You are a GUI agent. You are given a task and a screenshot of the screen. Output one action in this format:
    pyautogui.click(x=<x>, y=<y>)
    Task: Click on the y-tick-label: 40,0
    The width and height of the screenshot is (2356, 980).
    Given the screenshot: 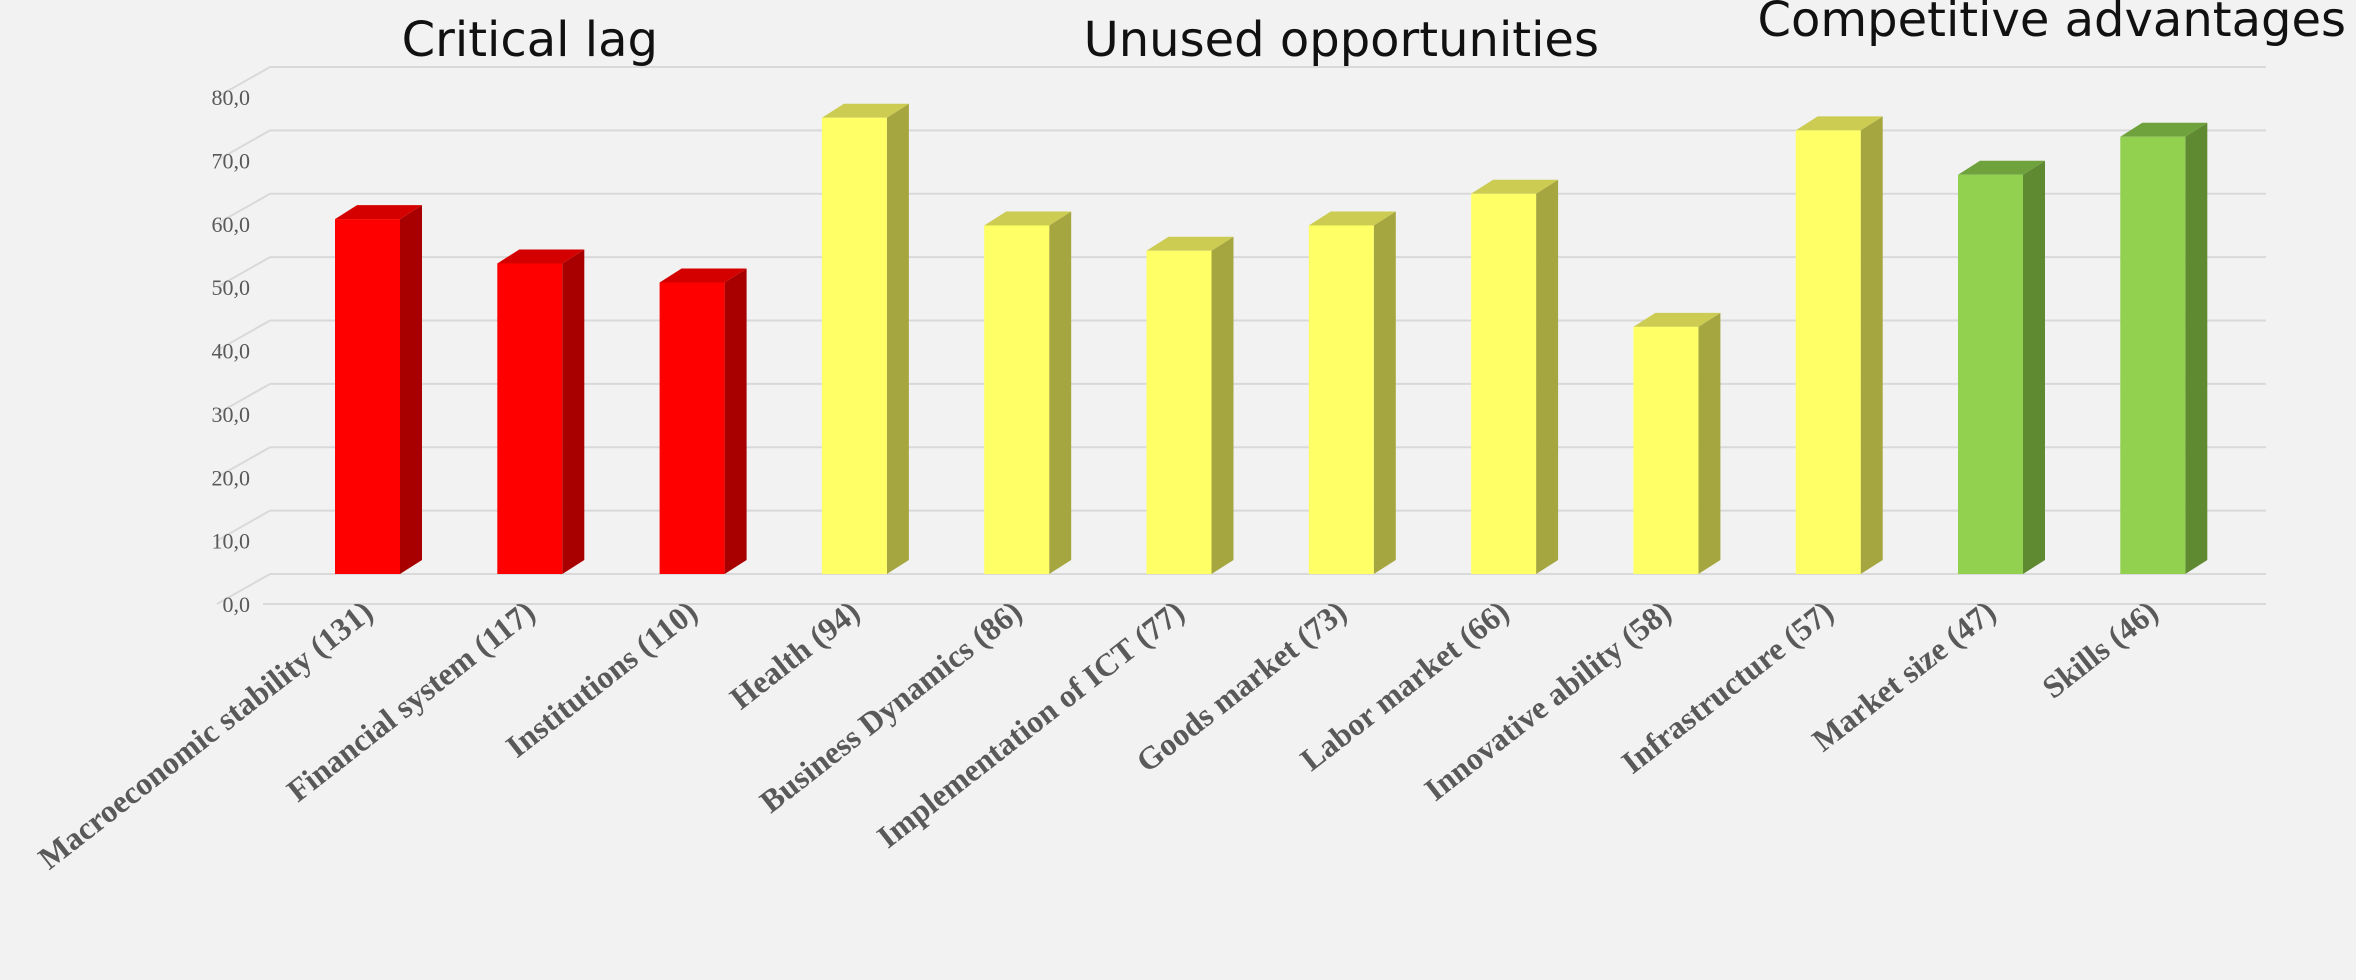 What is the action you would take?
    pyautogui.click(x=231, y=351)
    